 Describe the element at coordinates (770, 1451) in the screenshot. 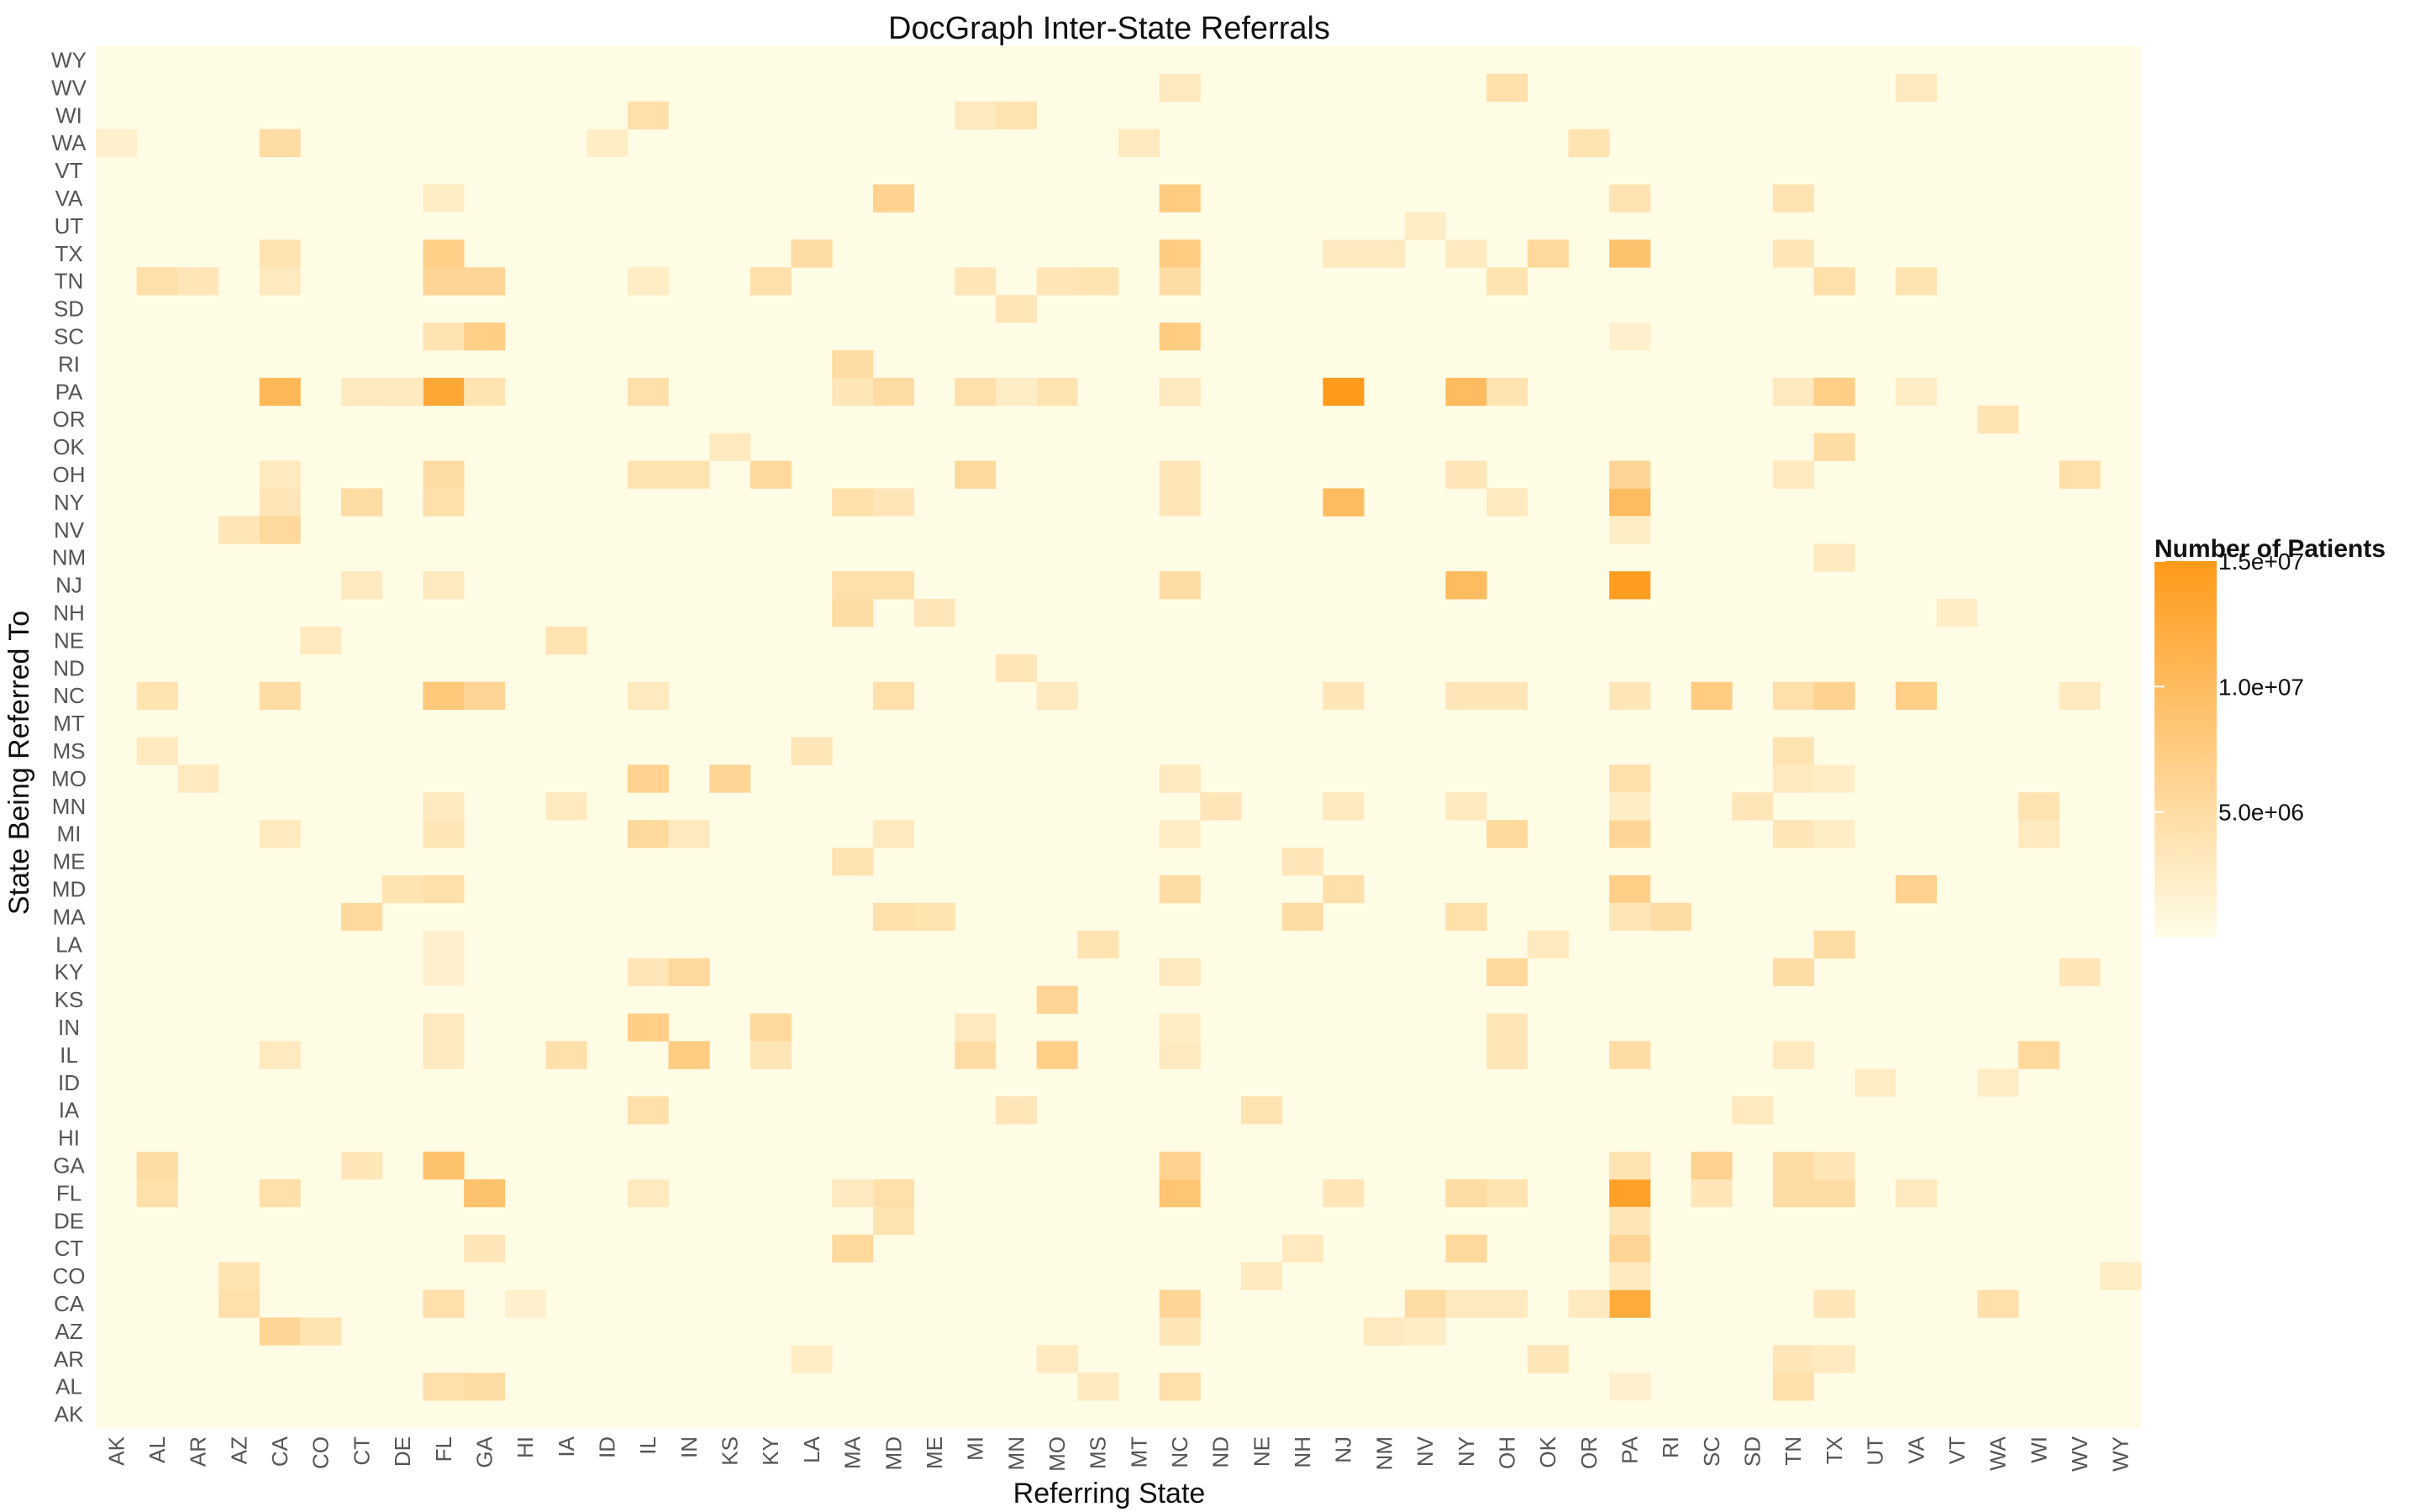

I see `x-tick-label: KY` at that location.